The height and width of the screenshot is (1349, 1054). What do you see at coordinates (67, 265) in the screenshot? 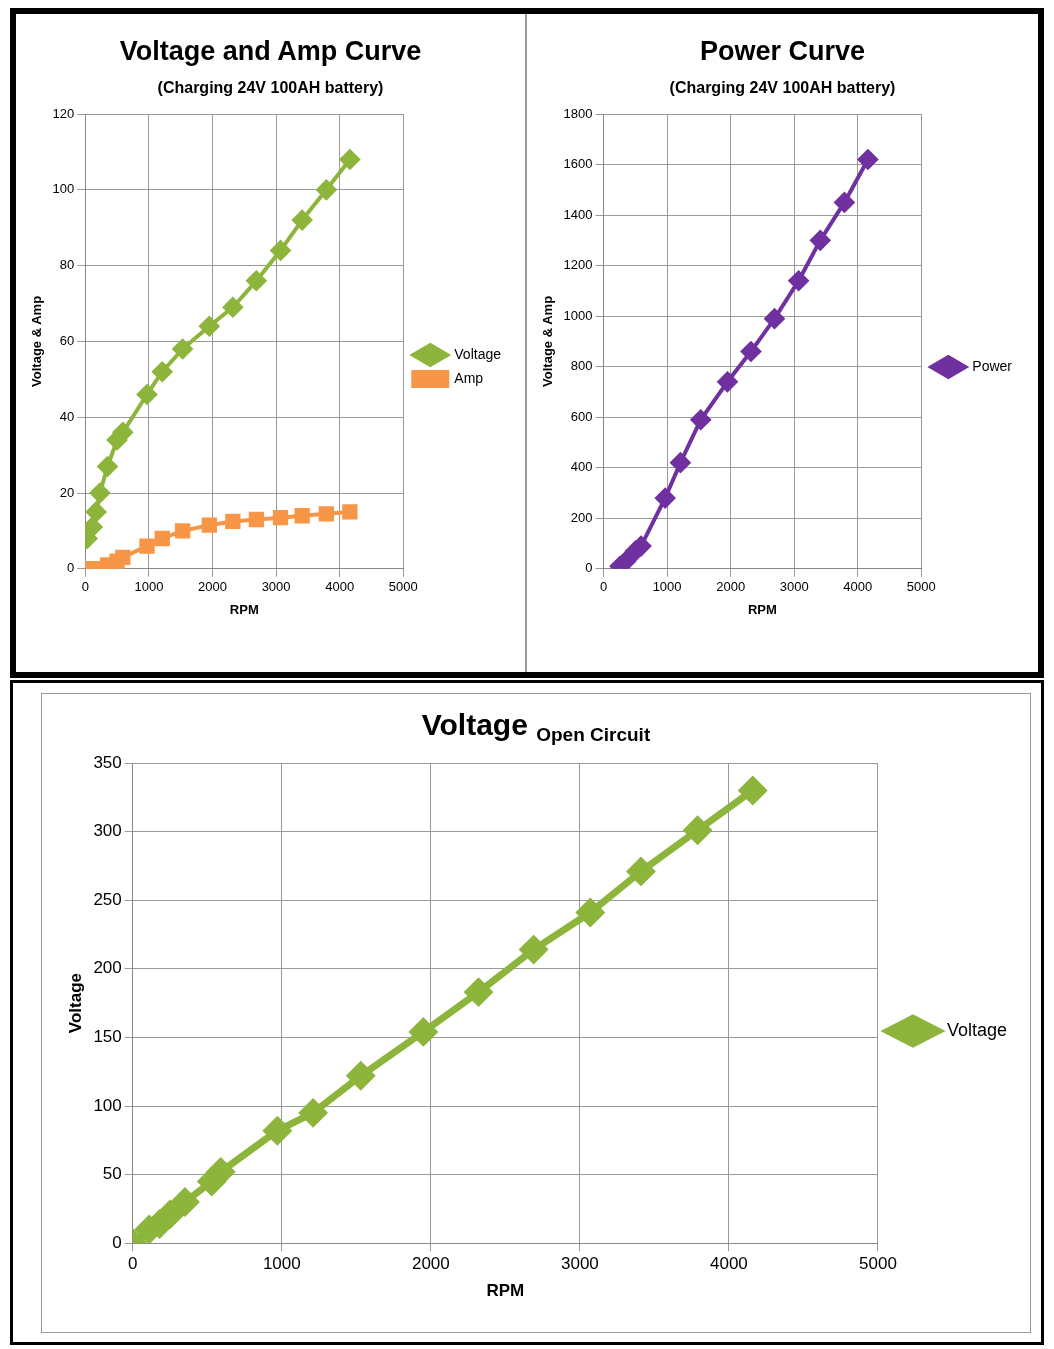
I see `y-tick-label: 80` at bounding box center [67, 265].